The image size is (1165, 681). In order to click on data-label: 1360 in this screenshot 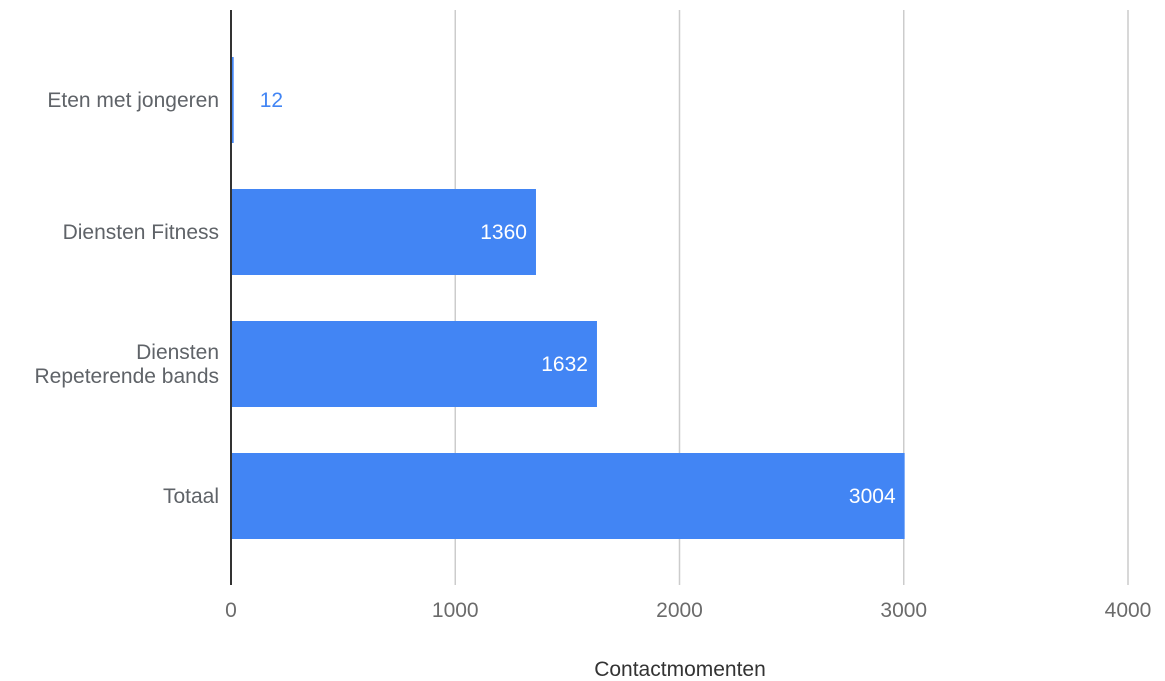, I will do `click(503, 232)`.